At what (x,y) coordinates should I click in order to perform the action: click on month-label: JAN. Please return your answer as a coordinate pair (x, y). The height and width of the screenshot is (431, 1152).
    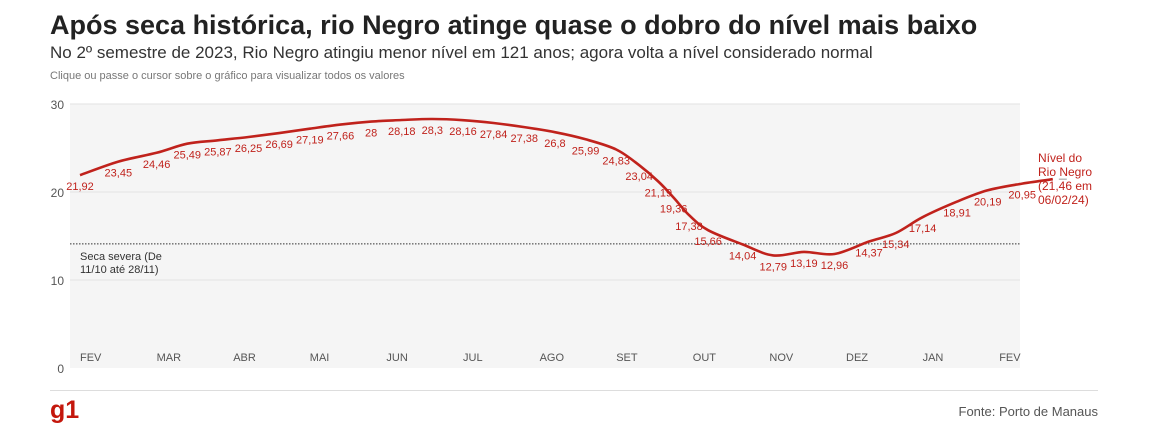
    Looking at the image, I should click on (933, 358).